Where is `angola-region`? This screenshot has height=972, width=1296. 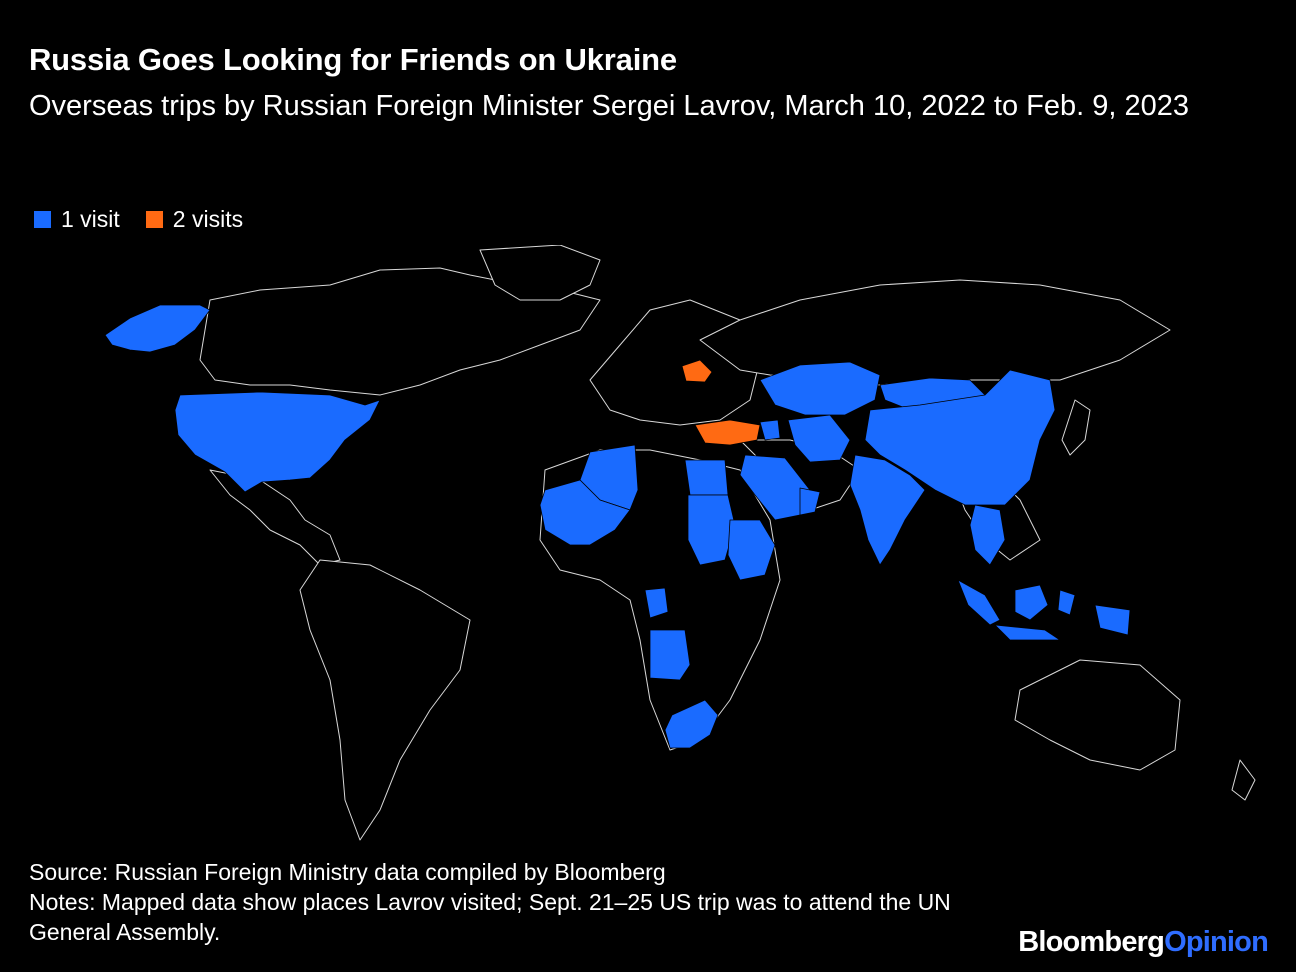
angola-region is located at coordinates (670, 655).